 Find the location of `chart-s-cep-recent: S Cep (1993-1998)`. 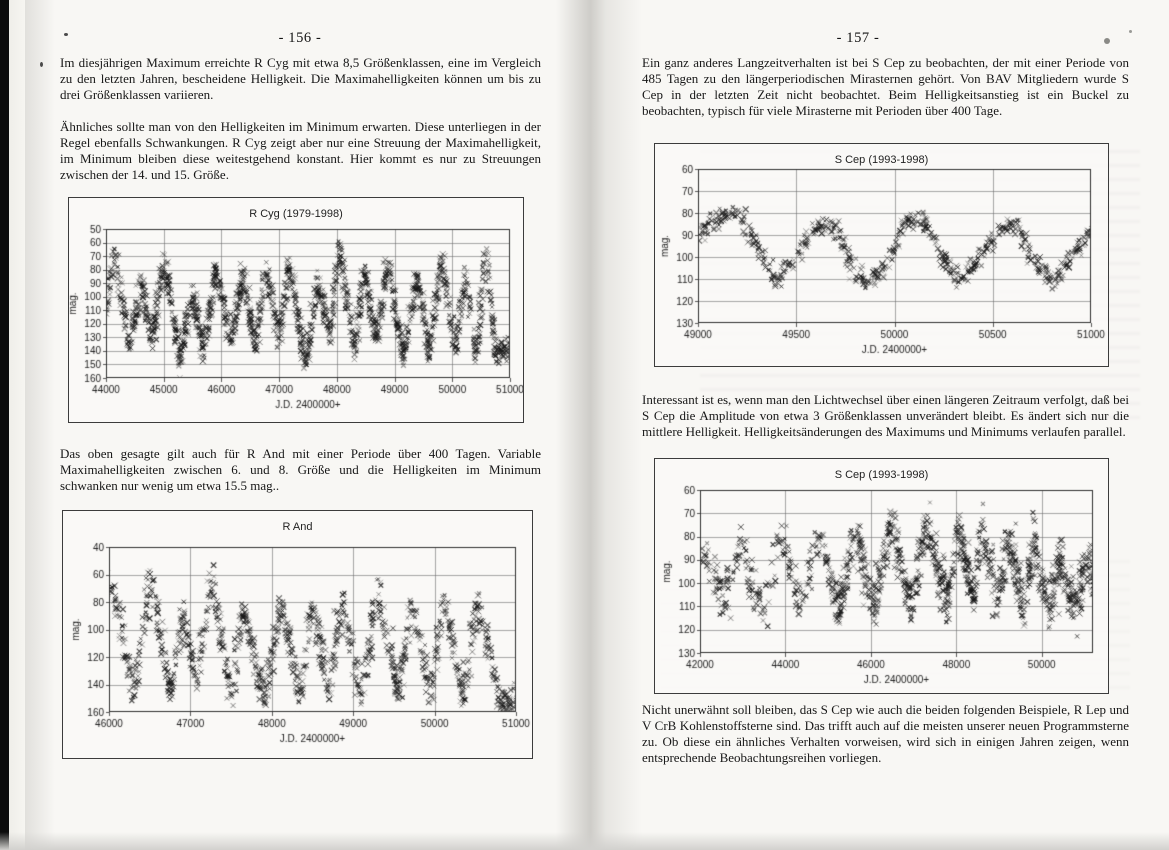

chart-s-cep-recent: S Cep (1993-1998) is located at coordinates (881, 255).